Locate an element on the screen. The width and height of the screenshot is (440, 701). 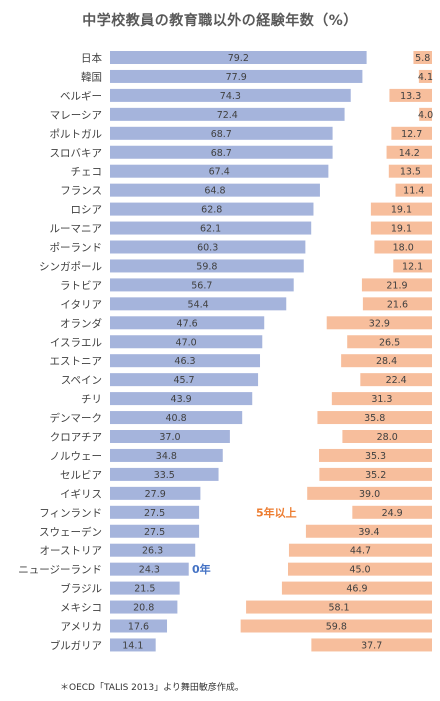
data-label-zero: 34.8 is located at coordinates (166, 456).